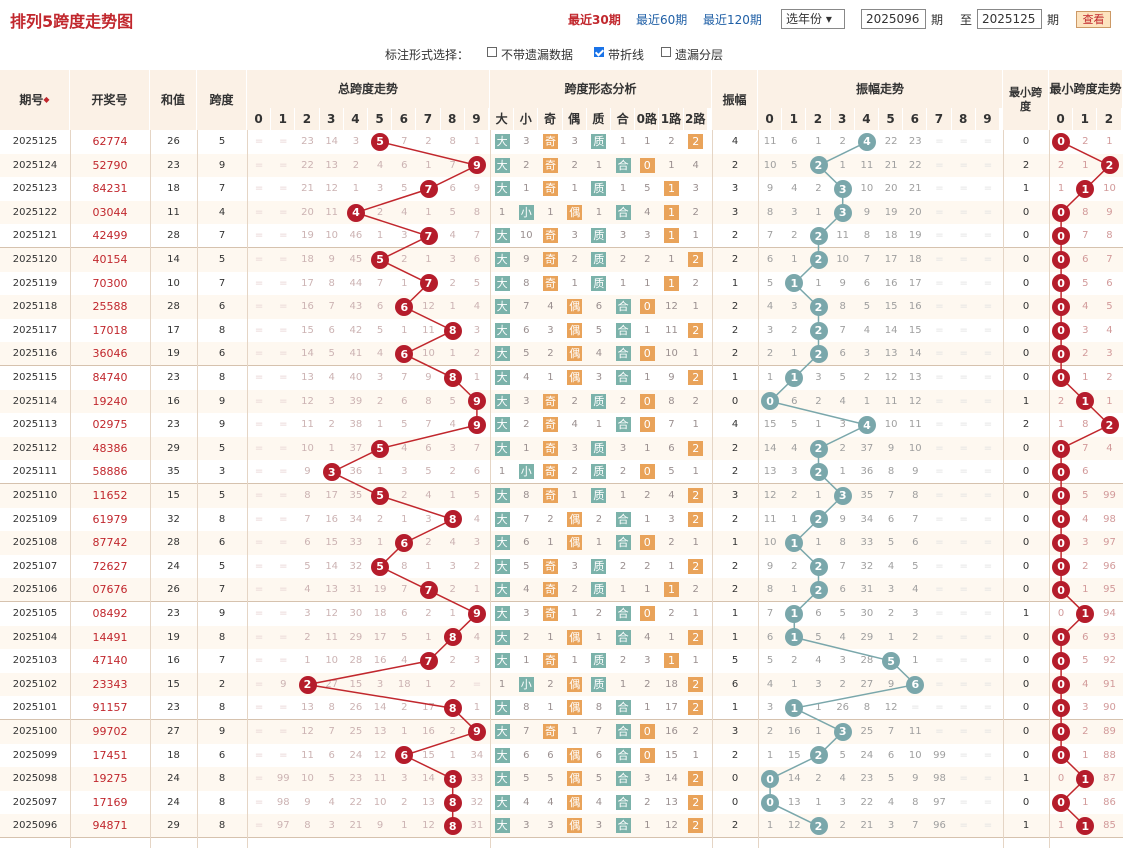  What do you see at coordinates (671, 590) in the screenshot?
I see `shape-tag: 1` at bounding box center [671, 590].